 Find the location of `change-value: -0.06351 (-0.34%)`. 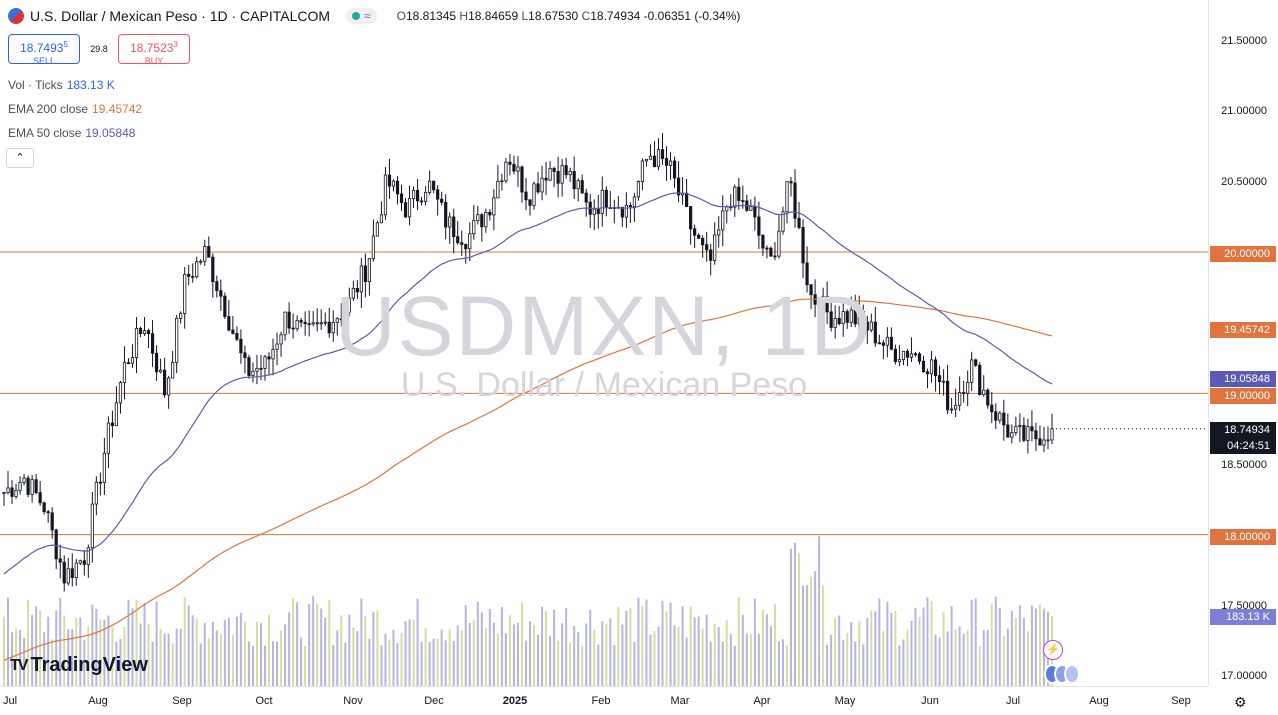

change-value: -0.06351 (-0.34%) is located at coordinates (692, 16).